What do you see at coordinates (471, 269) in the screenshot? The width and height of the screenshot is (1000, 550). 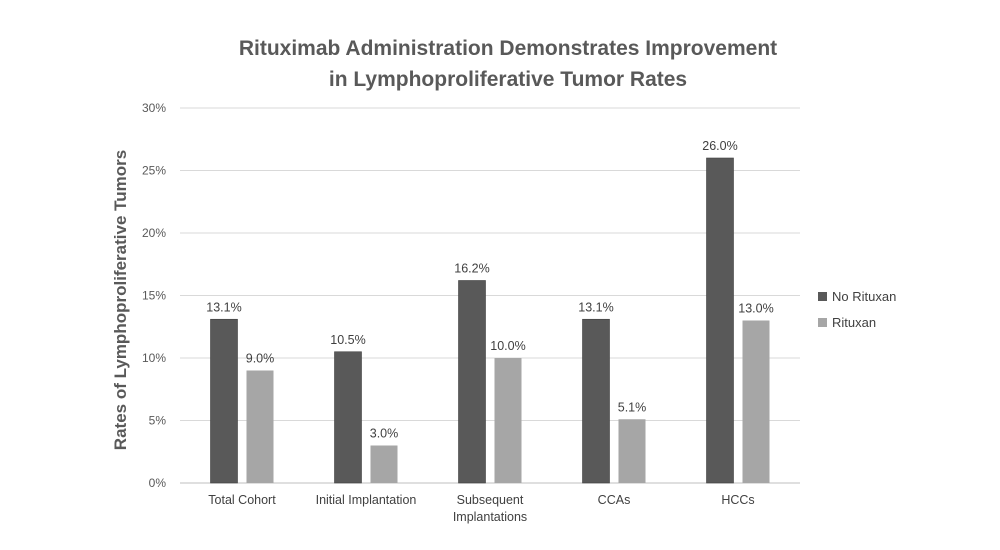 I see `data-label: 16.2%` at bounding box center [471, 269].